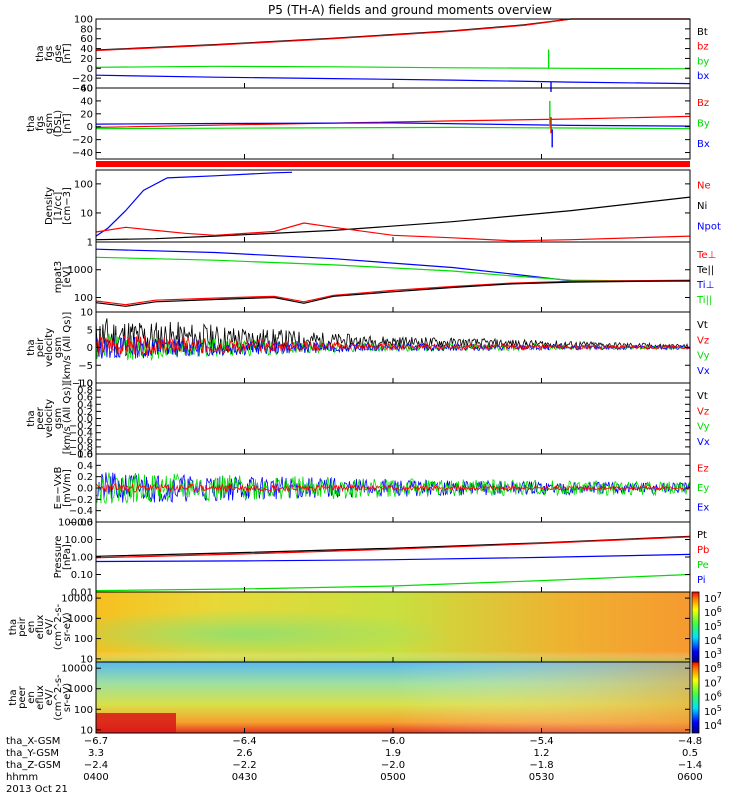 The image size is (750, 805). I want to click on peir-eflux-ylabel: peir, so click(22, 626).